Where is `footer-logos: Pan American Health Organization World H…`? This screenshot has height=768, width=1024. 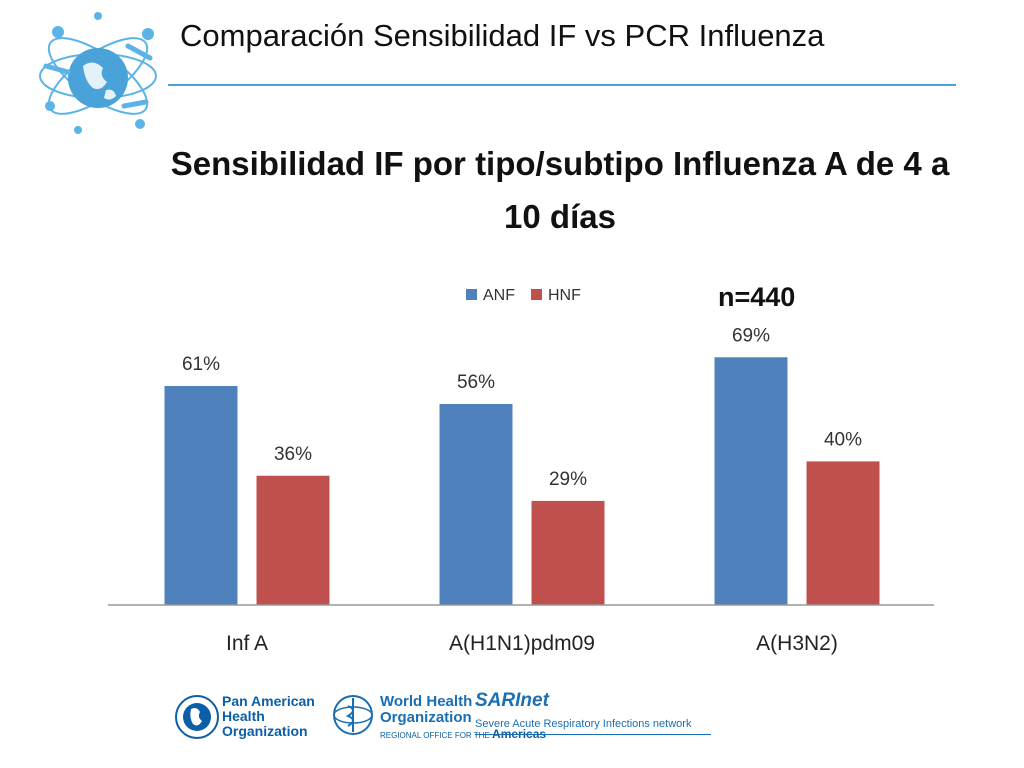
footer-logos: Pan American Health Organization World H… is located at coordinates (450, 722).